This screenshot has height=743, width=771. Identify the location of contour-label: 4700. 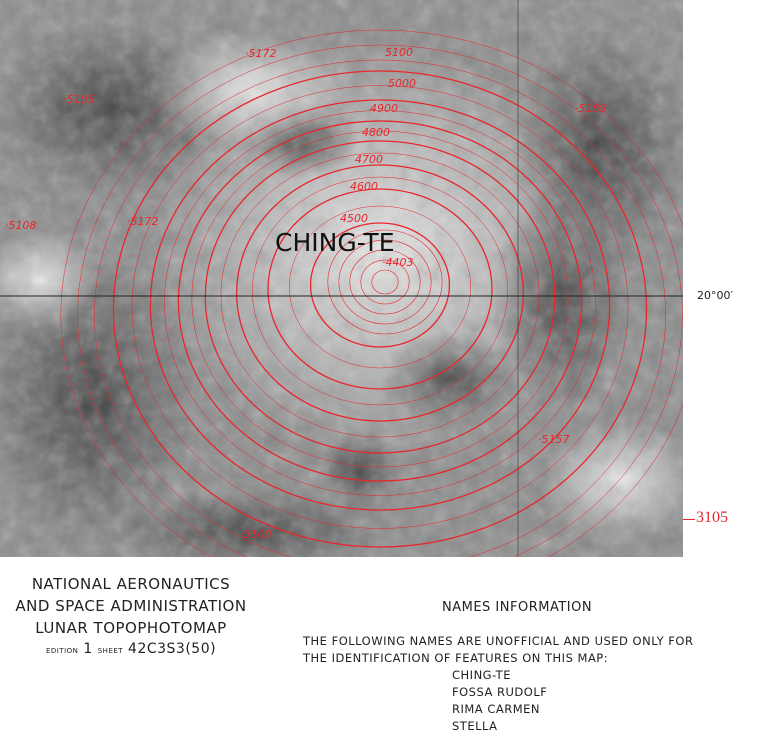
(369, 159).